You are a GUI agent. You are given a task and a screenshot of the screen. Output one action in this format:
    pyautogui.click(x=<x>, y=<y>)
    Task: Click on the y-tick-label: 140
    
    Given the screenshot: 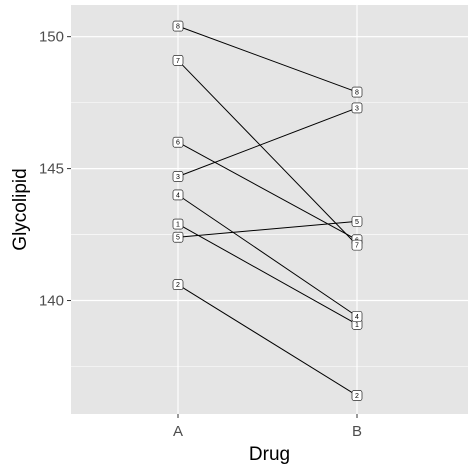 What is the action you would take?
    pyautogui.click(x=51, y=301)
    